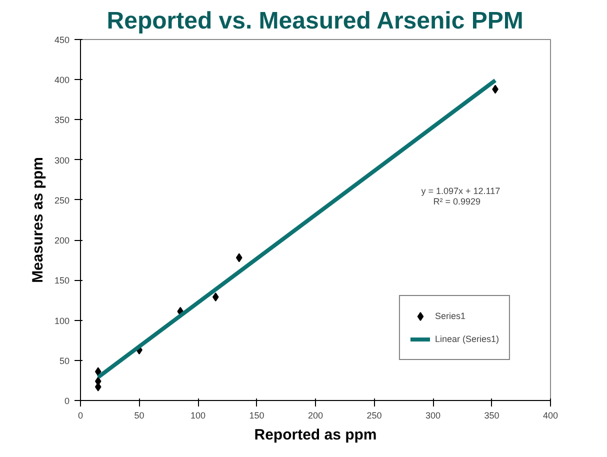  Describe the element at coordinates (374, 415) in the screenshot. I see `x-tick-label: 250` at that location.